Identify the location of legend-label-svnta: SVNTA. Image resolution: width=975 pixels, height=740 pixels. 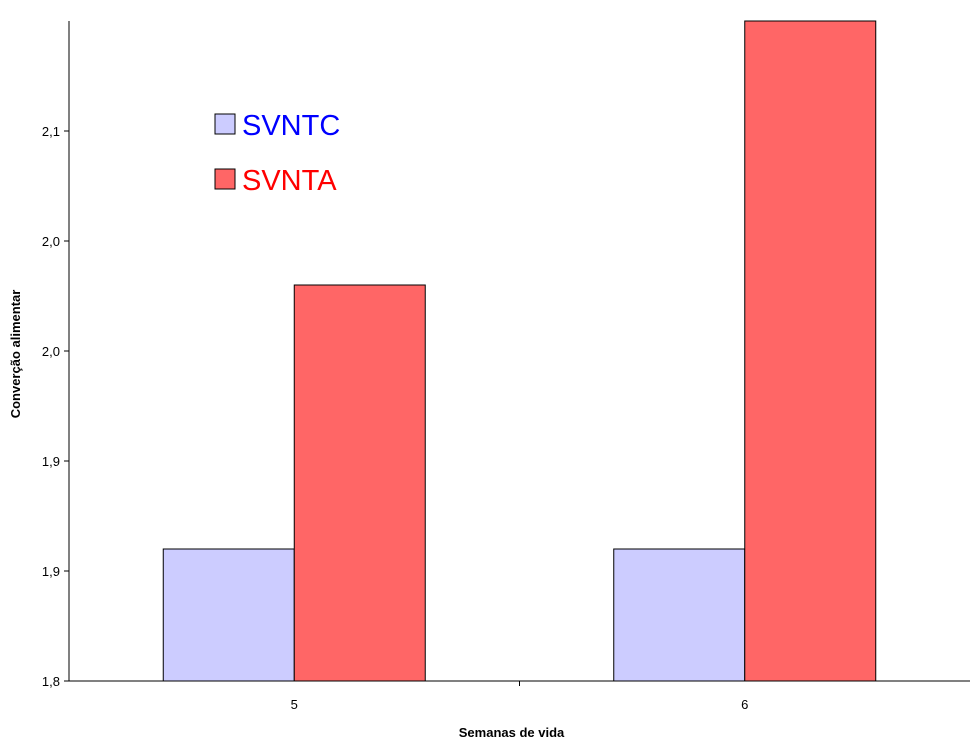
(289, 181).